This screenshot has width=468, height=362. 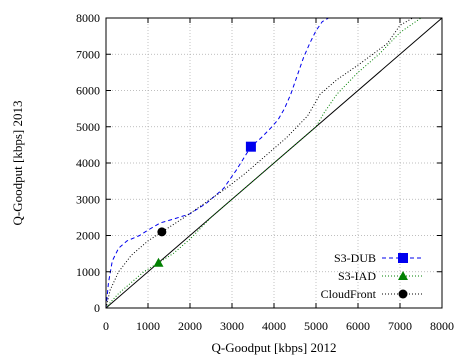 I want to click on x-tick-label: 8000, so click(x=442, y=326).